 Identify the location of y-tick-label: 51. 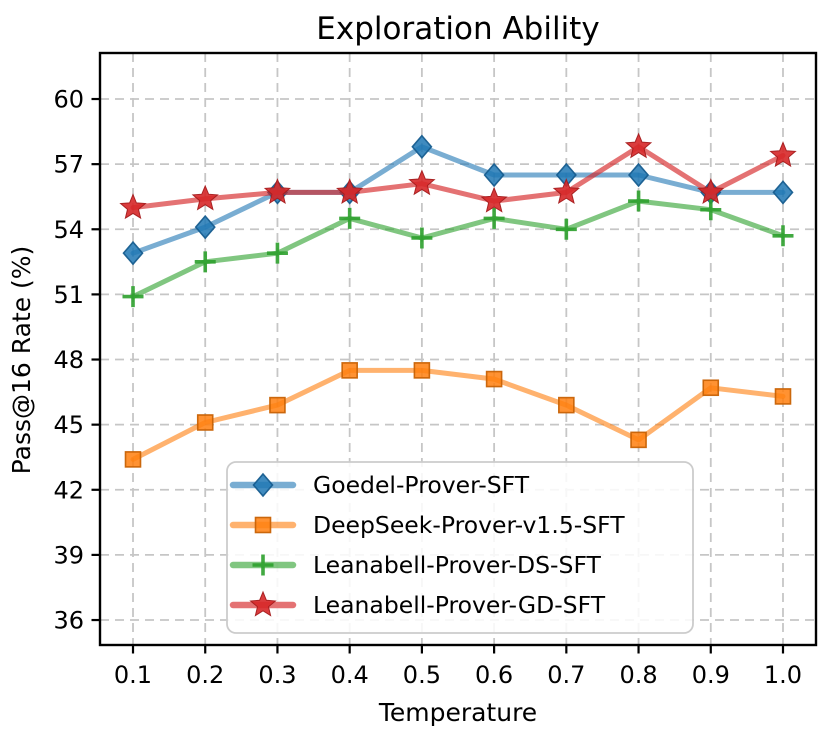
(68, 295).